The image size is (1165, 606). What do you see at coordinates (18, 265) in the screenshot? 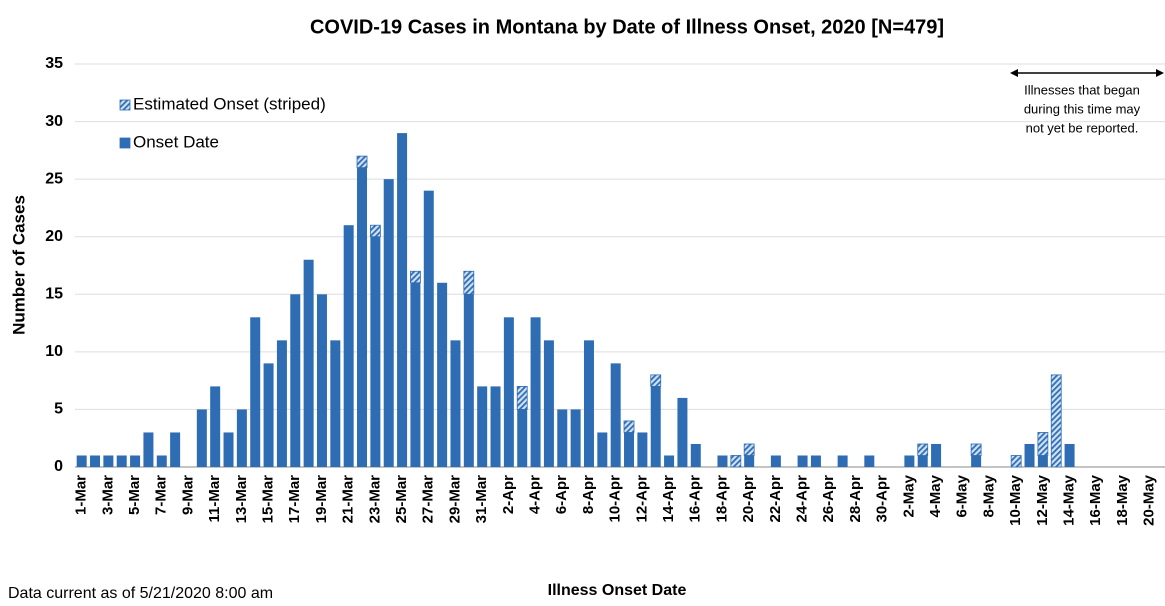
I see `y-axis-label: Number of Cases` at bounding box center [18, 265].